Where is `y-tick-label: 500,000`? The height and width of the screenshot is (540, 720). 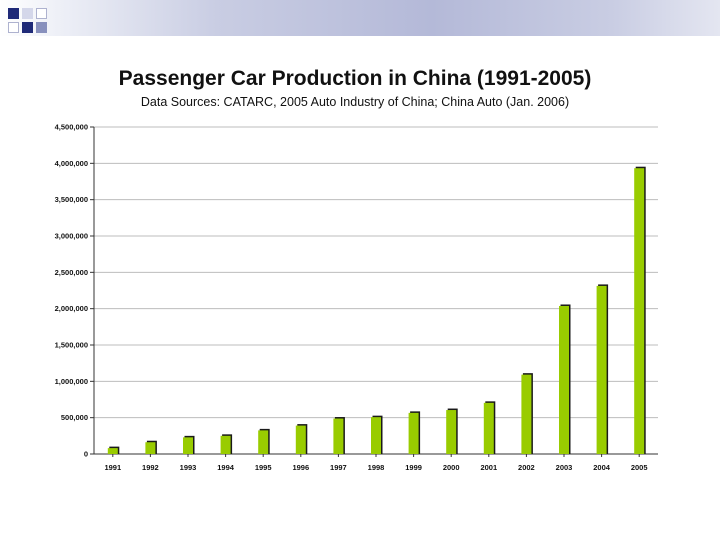
y-tick-label: 500,000 is located at coordinates (74, 417).